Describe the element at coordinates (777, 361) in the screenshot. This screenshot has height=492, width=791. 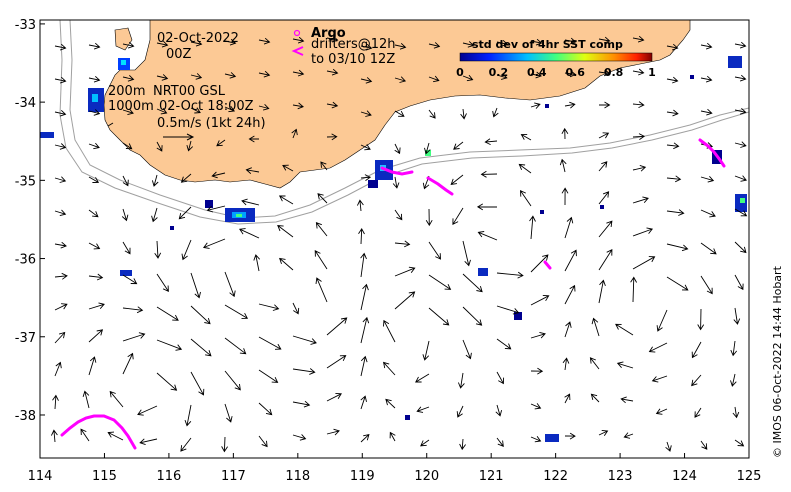
I see `credit-label: © IMOS 06-Oct-2022 14:44 Hobart` at that location.